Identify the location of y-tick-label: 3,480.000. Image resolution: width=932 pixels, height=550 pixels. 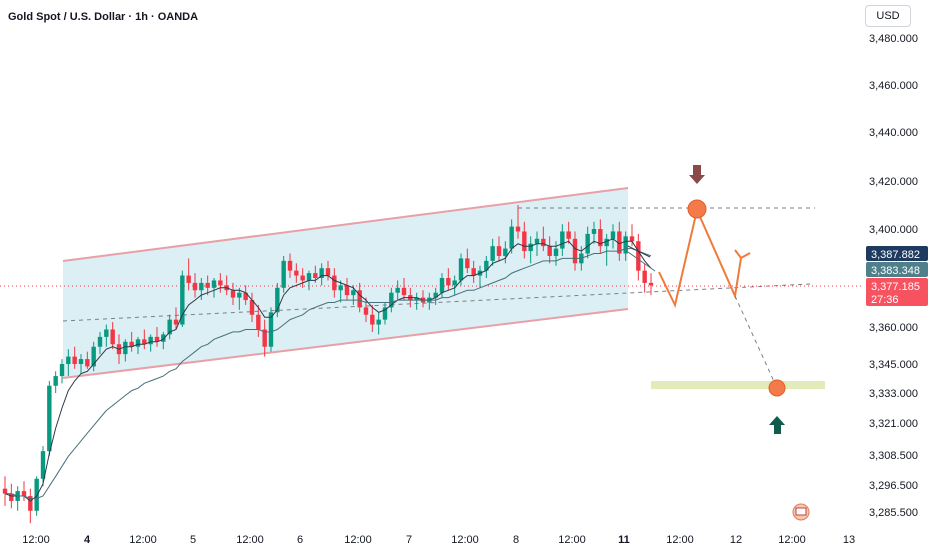
(893, 39).